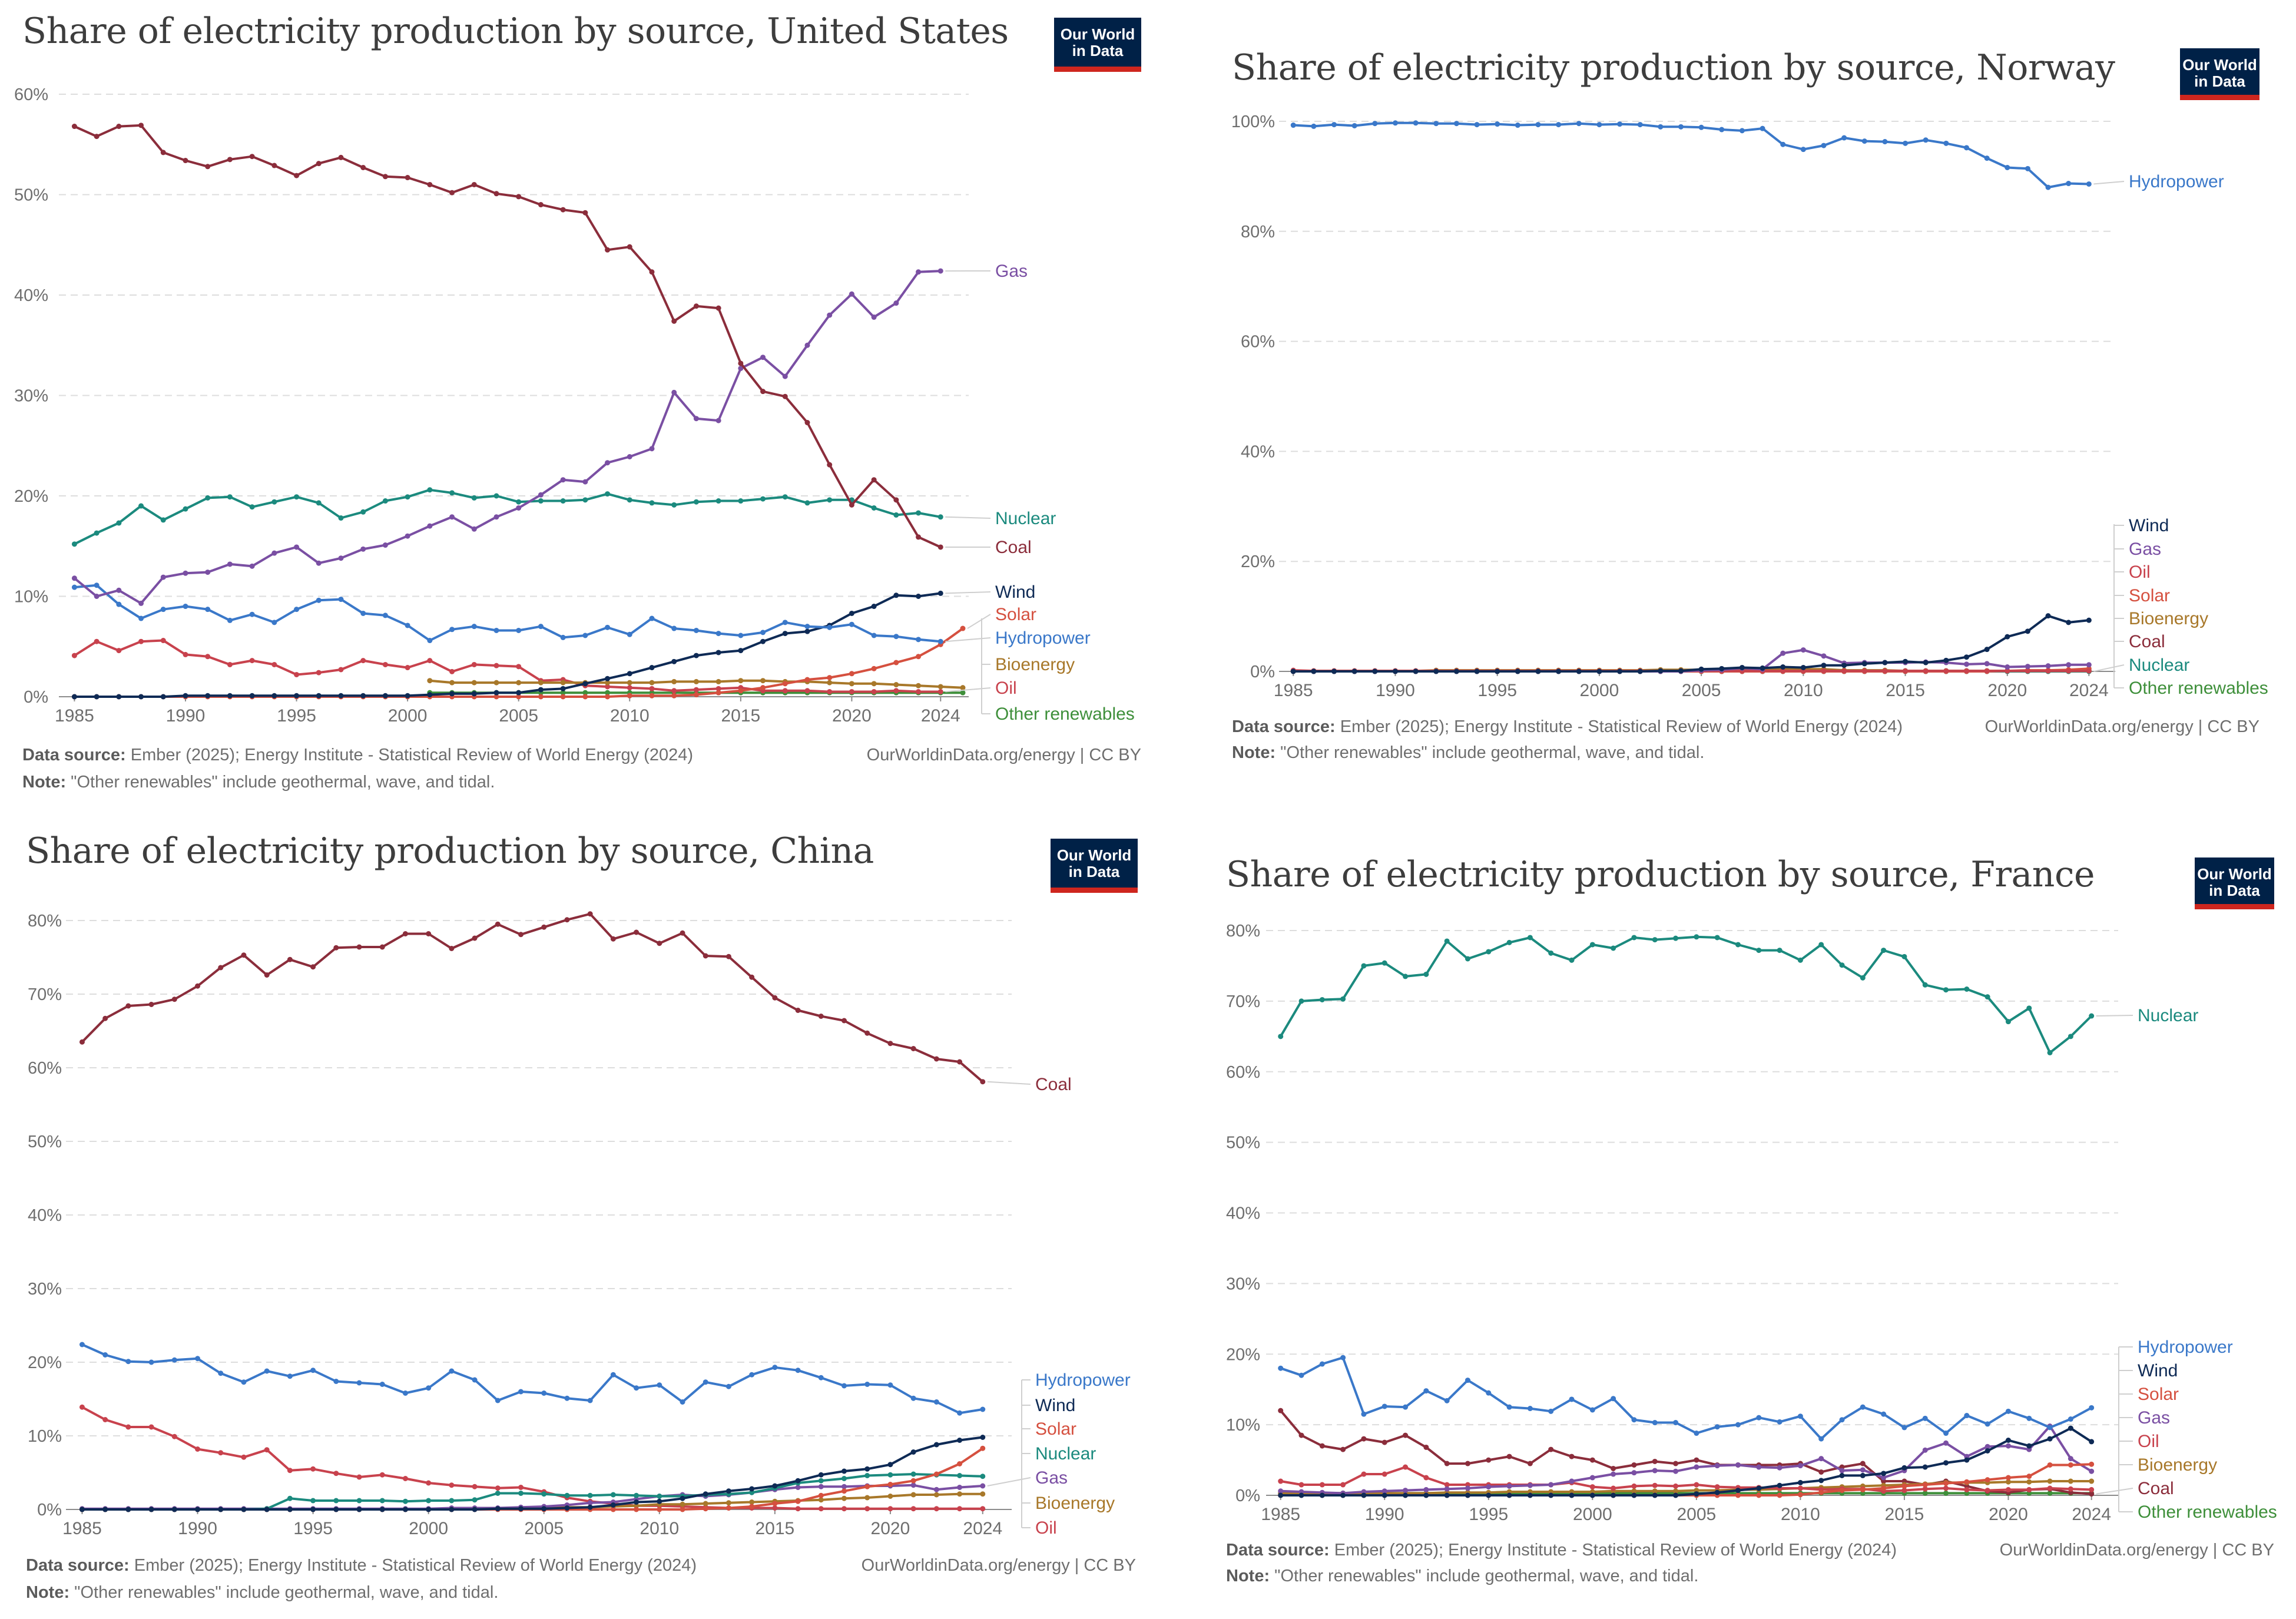 The height and width of the screenshot is (1619, 2296). What do you see at coordinates (31, 295) in the screenshot?
I see `y-tick-label: 40%` at bounding box center [31, 295].